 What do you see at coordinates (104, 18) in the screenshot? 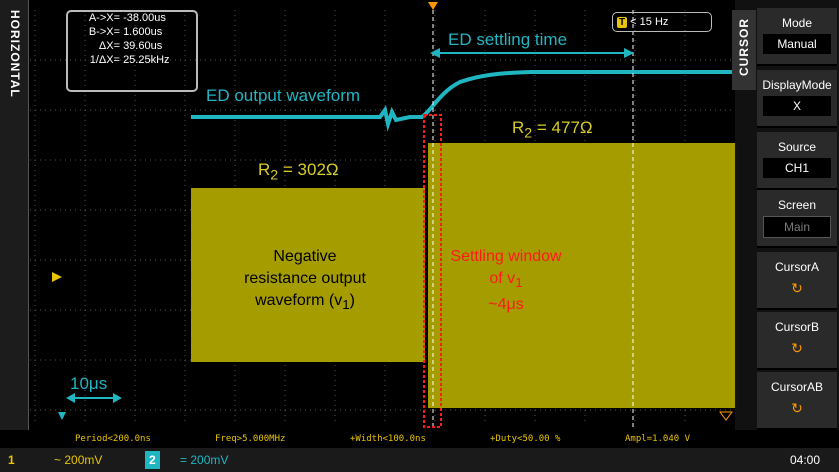
I see `readout-label: A->X=` at bounding box center [104, 18].